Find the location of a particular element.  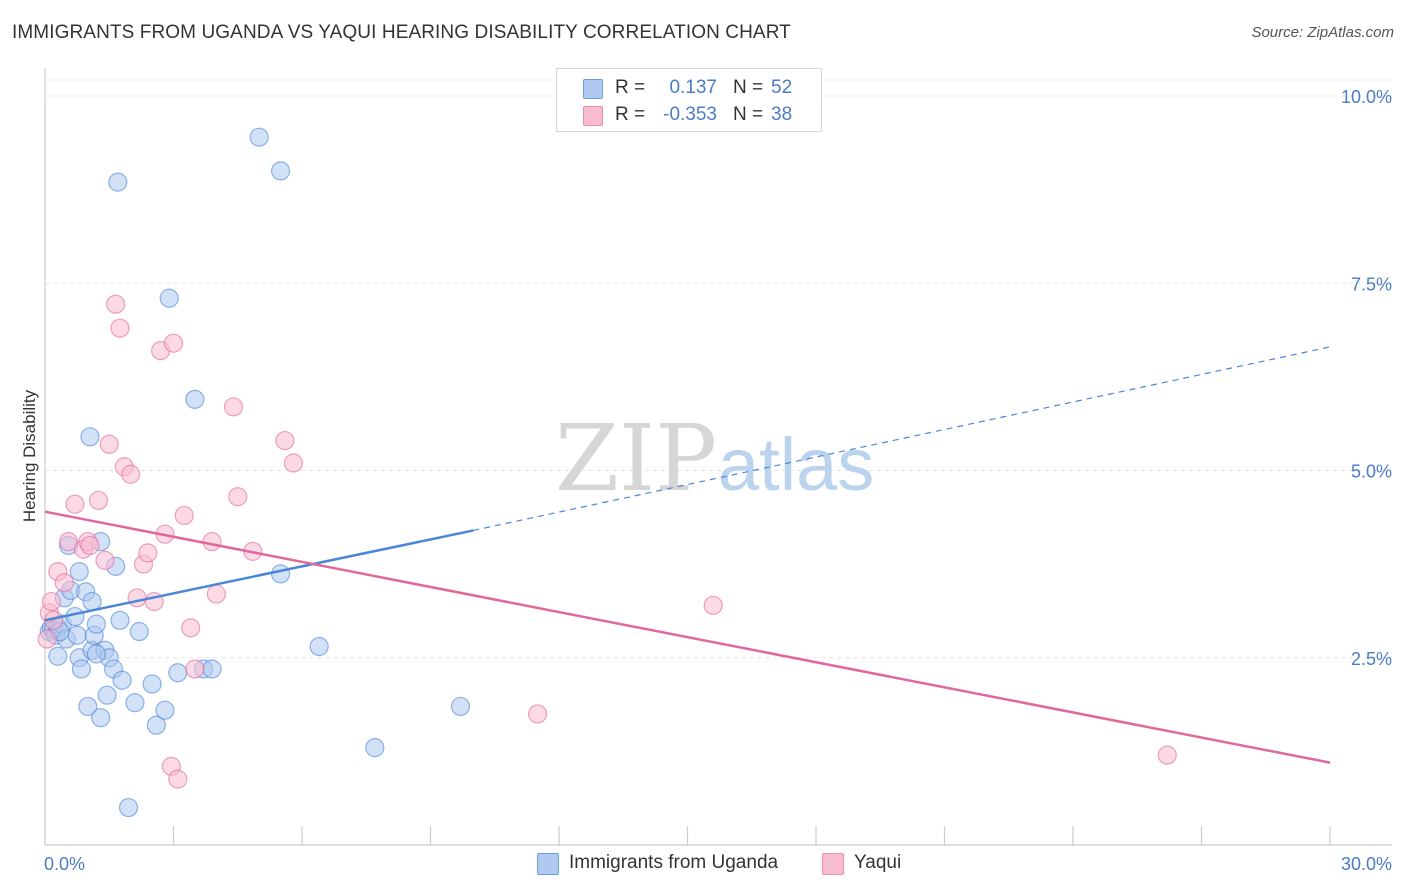

y-tick-label: 7.5% is located at coordinates (1371, 284).